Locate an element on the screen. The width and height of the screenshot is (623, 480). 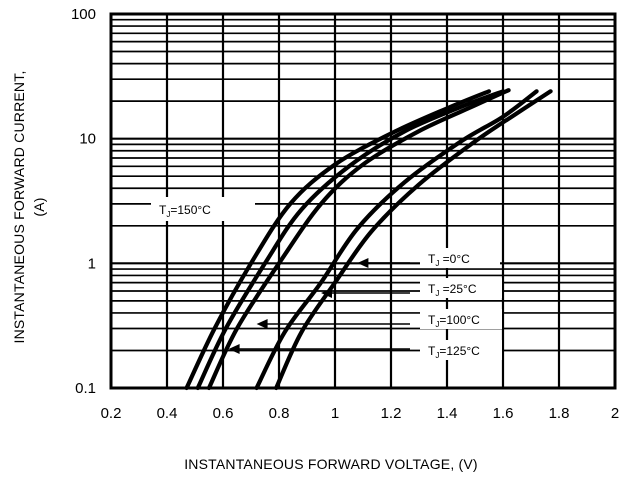
x-tick-label: 0.2 is located at coordinates (111, 413).